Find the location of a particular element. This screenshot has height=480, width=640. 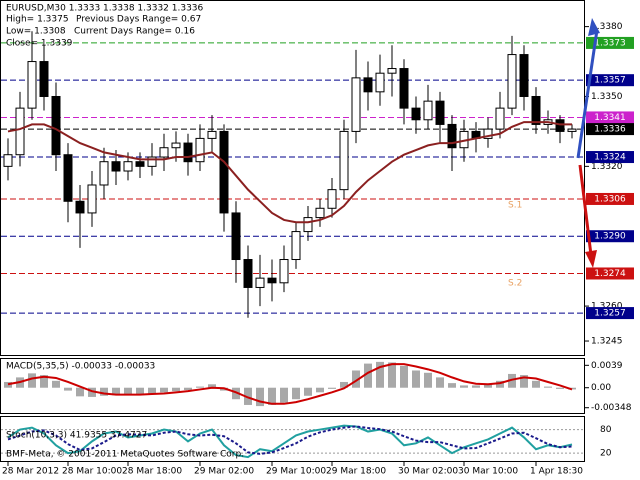

level-label: 1.3357 is located at coordinates (610, 81).